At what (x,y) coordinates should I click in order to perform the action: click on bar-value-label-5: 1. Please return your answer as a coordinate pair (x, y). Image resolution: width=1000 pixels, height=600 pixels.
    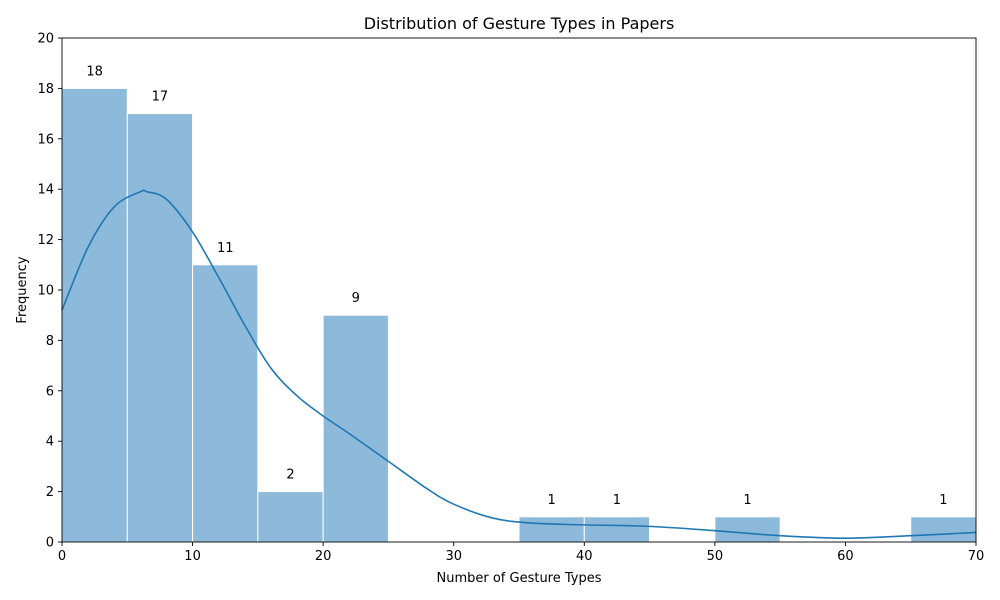
    Looking at the image, I should click on (552, 500).